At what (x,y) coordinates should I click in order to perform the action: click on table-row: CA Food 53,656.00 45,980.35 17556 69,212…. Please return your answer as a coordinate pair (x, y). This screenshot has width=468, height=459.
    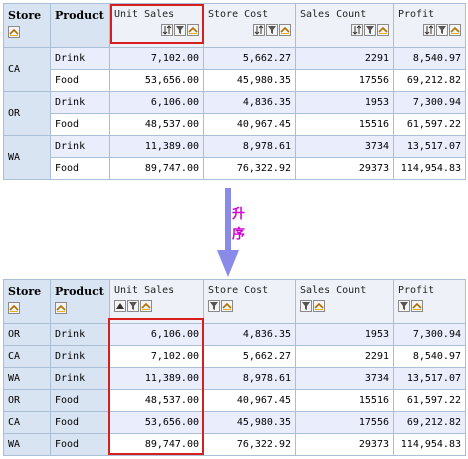
    Looking at the image, I should click on (234, 422).